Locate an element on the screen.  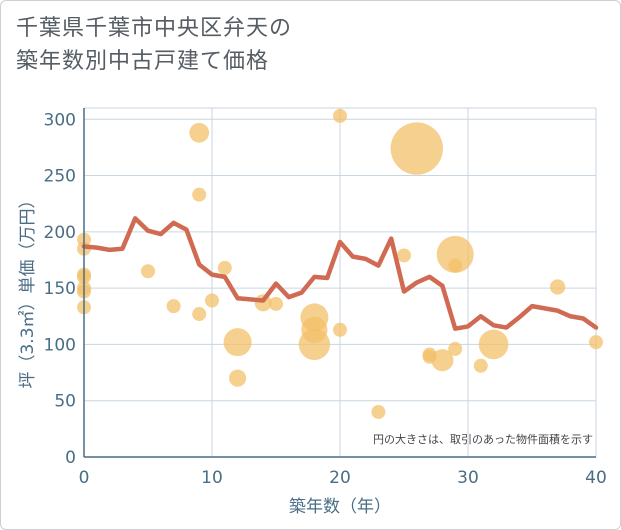
chart-title-line-1: 千葉県千葉市中央区弁天の is located at coordinates (154, 28).